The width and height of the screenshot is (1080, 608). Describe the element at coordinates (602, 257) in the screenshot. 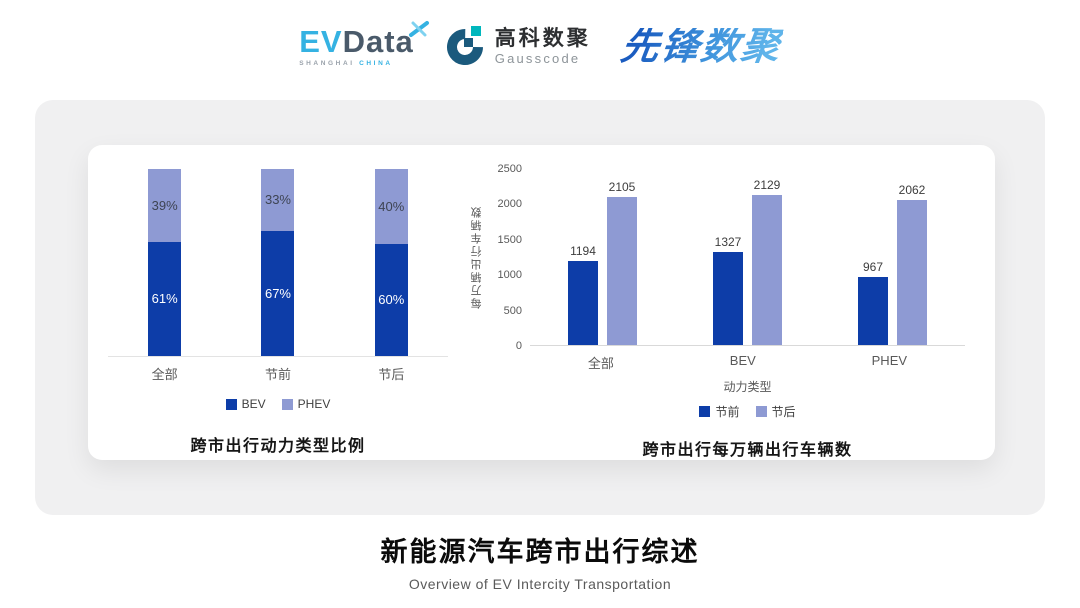

I see `bar-group: 1194 2105` at that location.